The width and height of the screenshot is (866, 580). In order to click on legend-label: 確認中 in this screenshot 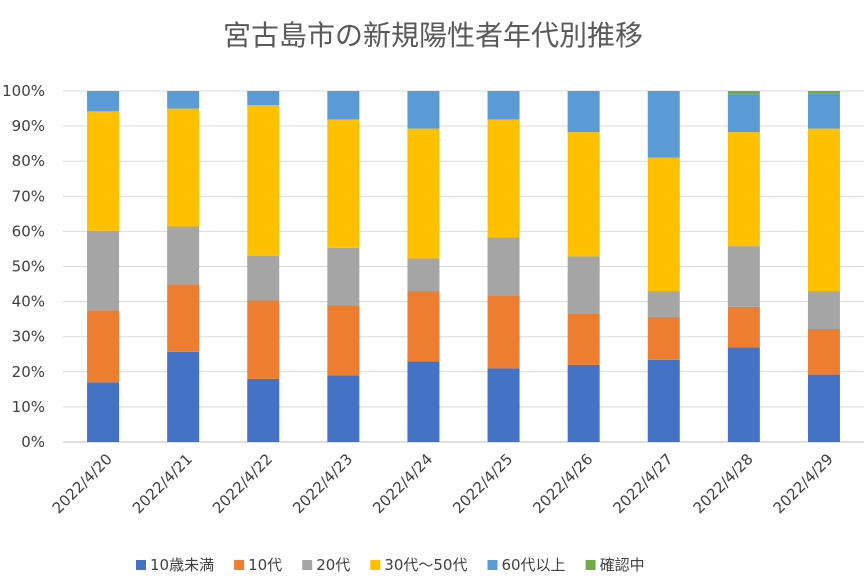, I will do `click(622, 565)`.